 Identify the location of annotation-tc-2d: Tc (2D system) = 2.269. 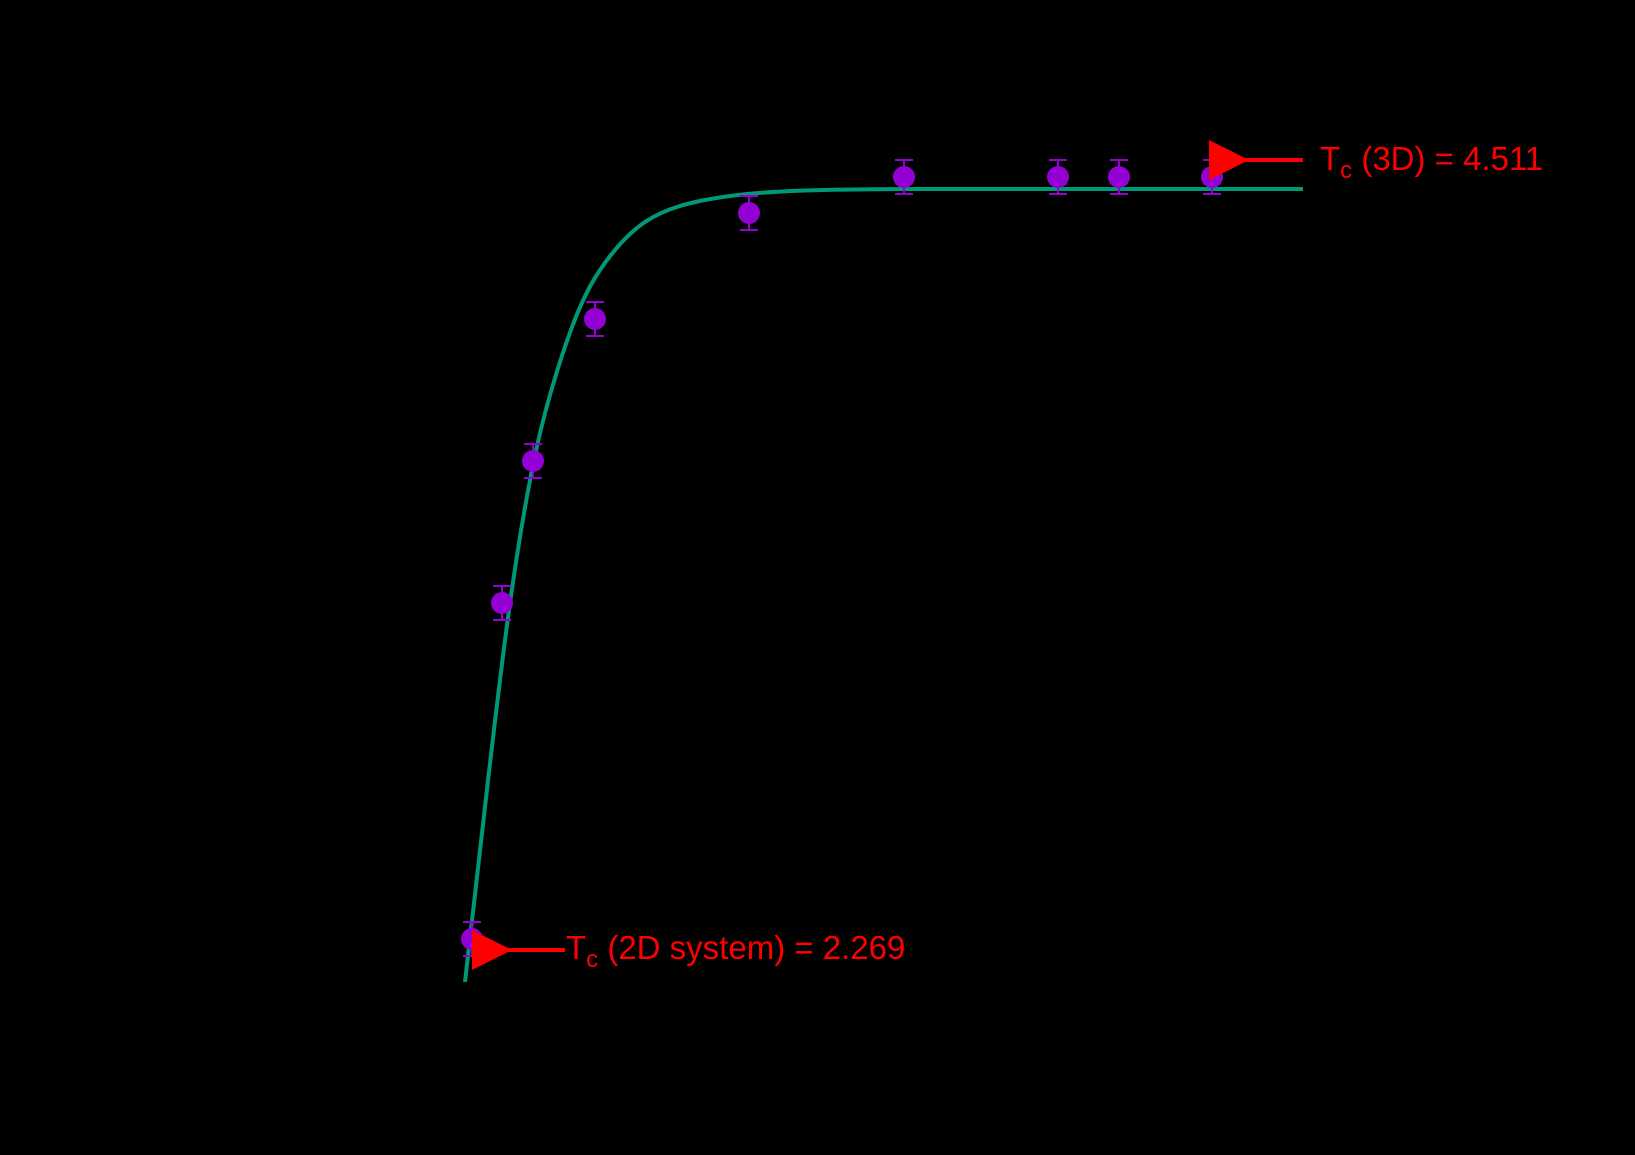
(735, 951).